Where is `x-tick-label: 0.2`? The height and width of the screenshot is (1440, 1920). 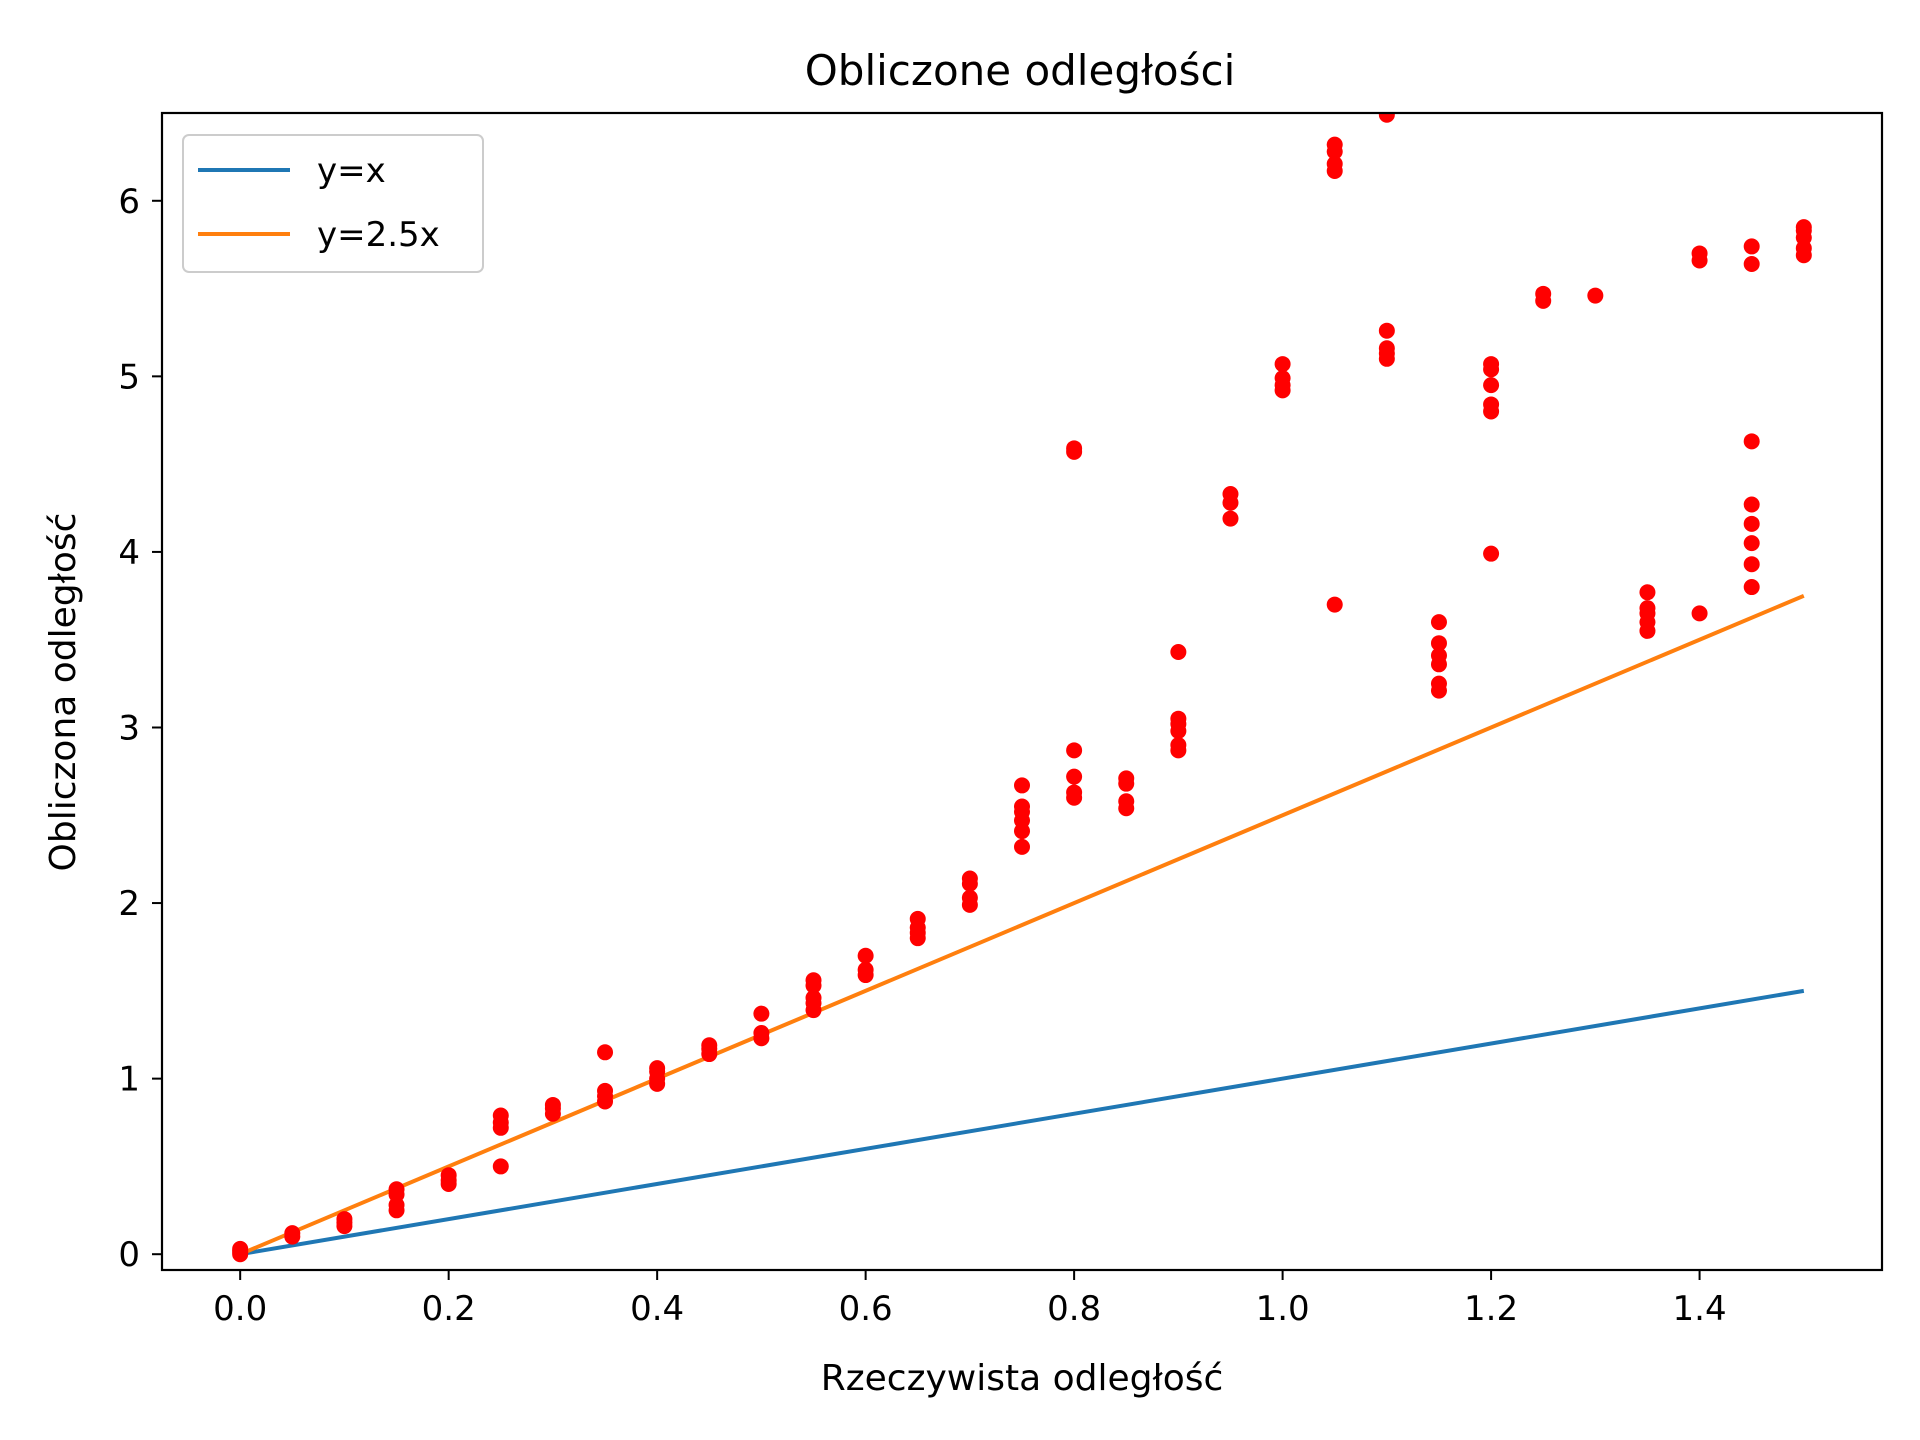 x-tick-label: 0.2 is located at coordinates (449, 1309).